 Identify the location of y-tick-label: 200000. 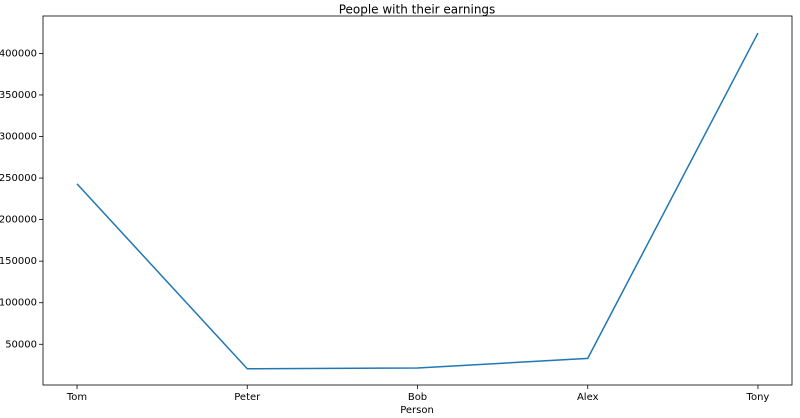
(18, 220).